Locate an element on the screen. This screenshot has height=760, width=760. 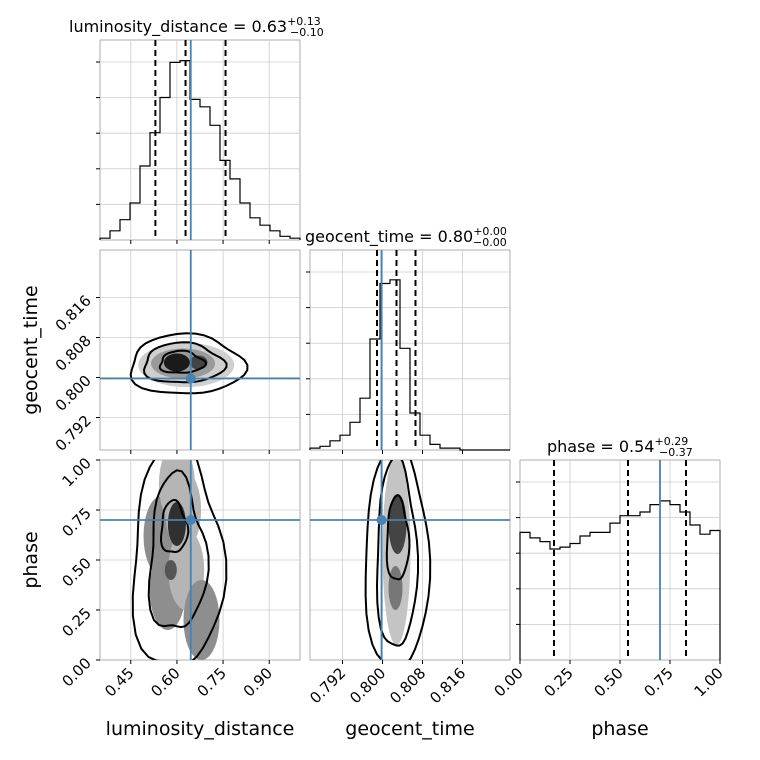
y-tick-label: 0.75 is located at coordinates (76, 522).